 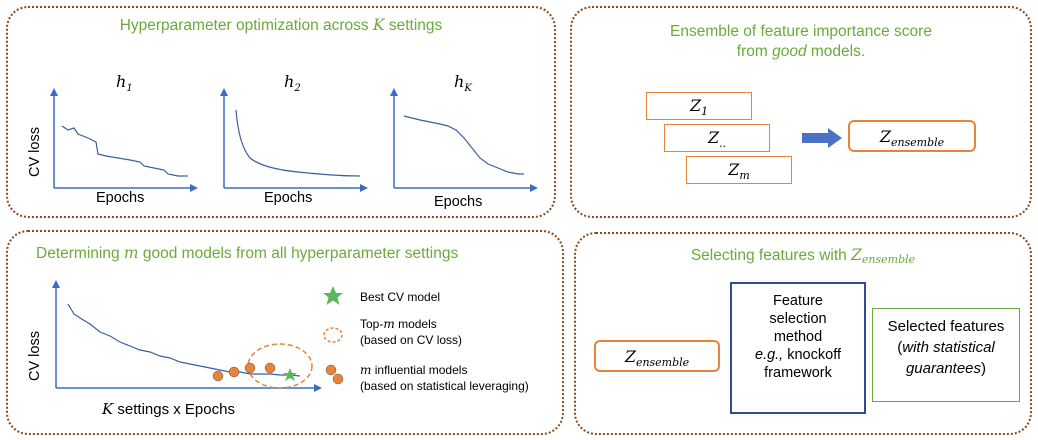 I want to click on z-box-1: Z1, so click(x=699, y=106).